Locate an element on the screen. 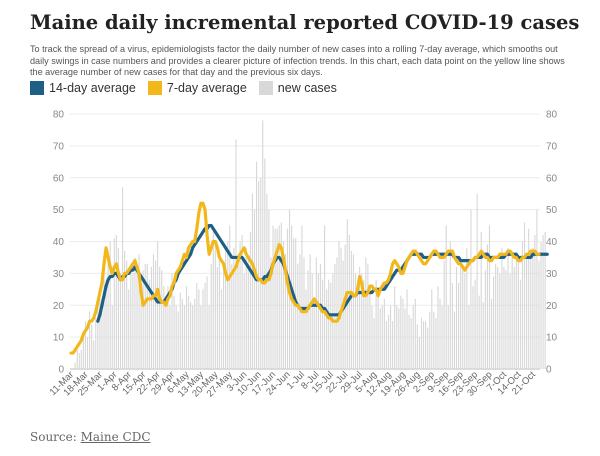 The height and width of the screenshot is (456, 600). y-tick-label-right: 40 is located at coordinates (552, 242).